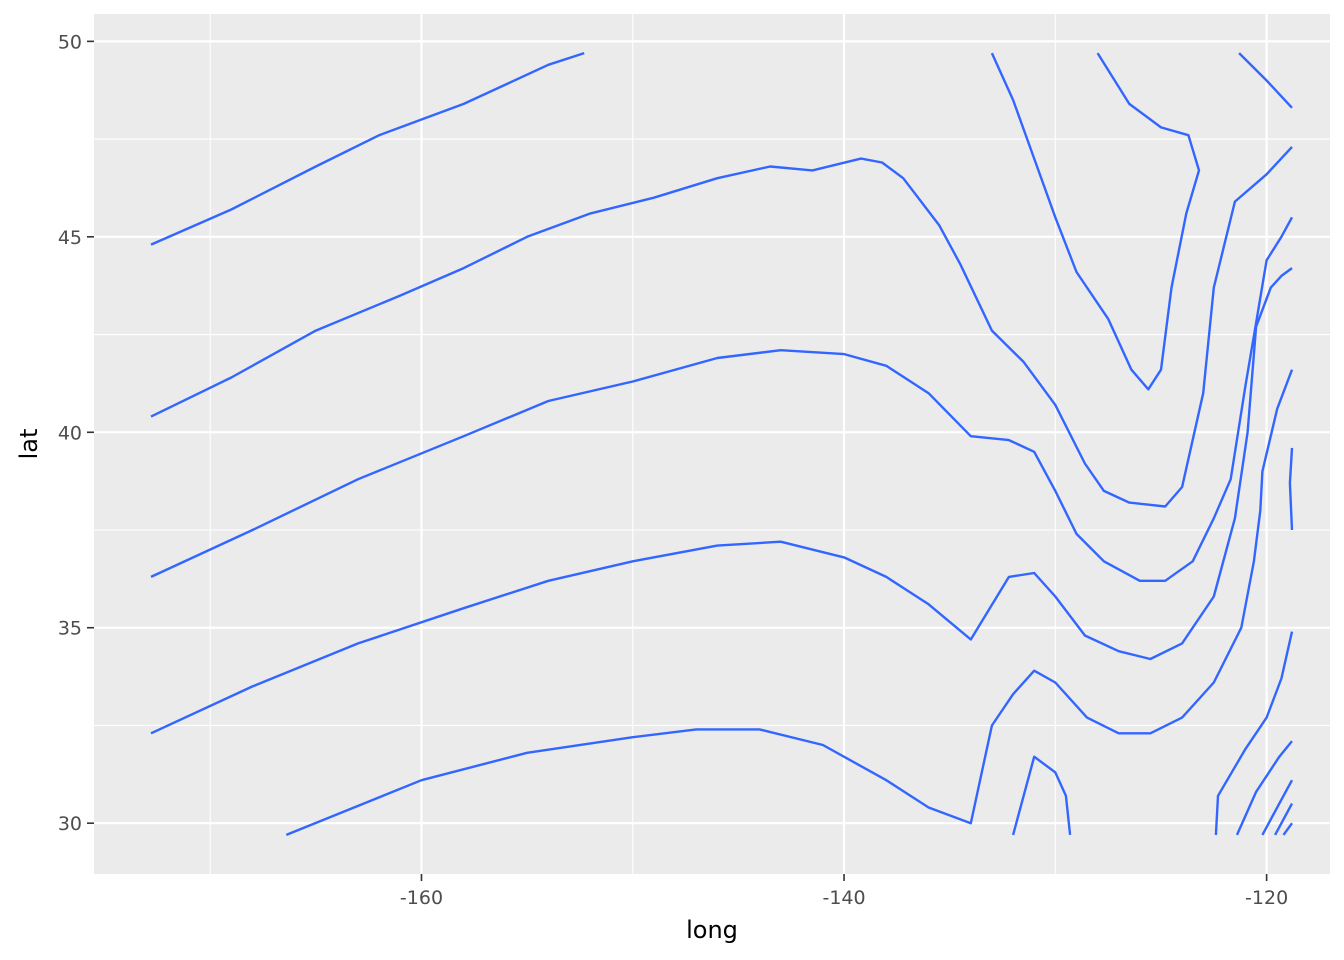  I want to click on x-tick-label: -160, so click(421, 898).